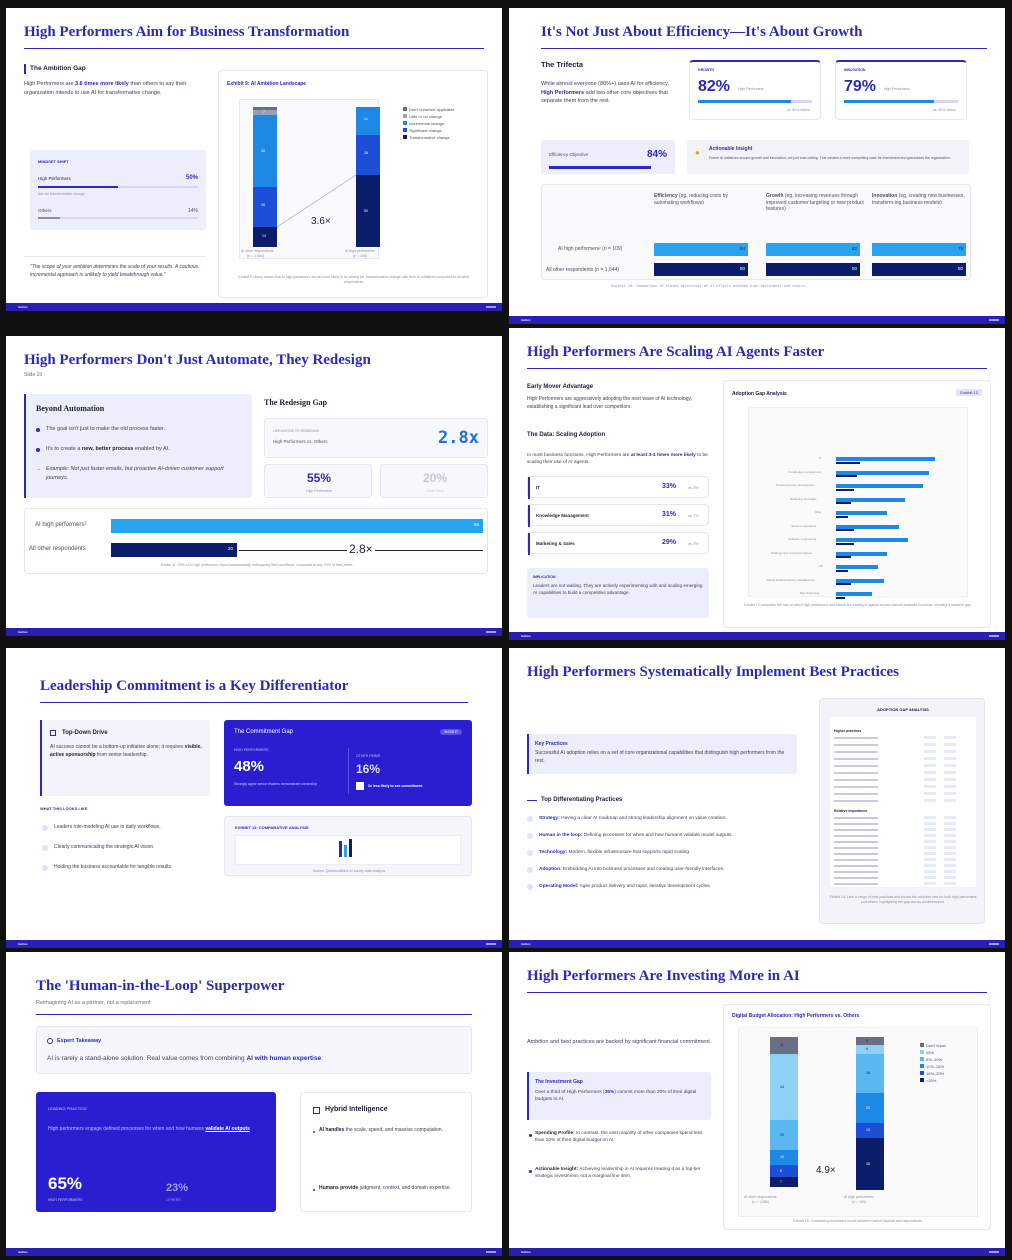  I want to click on legend-item: 11%–15%, so click(935, 1066).